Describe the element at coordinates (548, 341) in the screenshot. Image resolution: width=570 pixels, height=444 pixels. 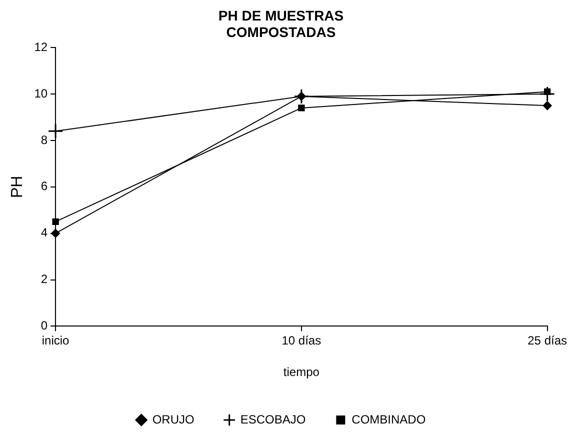
I see `x-tick-label: 25 días` at that location.